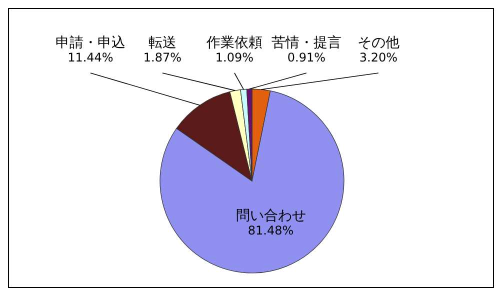 The width and height of the screenshot is (502, 296). What do you see at coordinates (91, 57) in the screenshot?
I see `data-label: 11.44%` at bounding box center [91, 57].